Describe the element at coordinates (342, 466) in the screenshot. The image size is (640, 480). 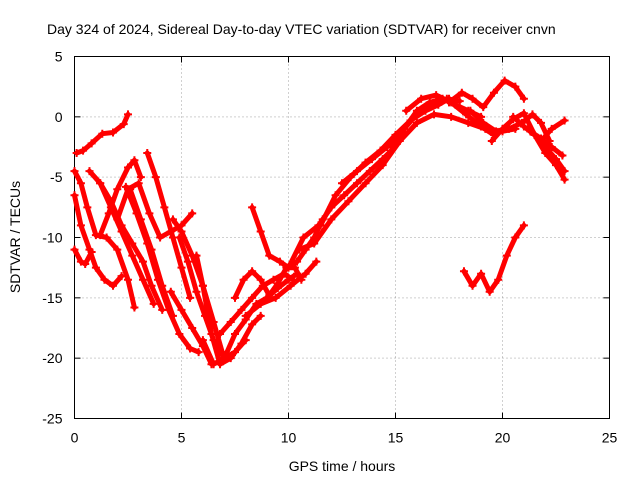
I see `x-axis-label: GPS time / hours` at that location.